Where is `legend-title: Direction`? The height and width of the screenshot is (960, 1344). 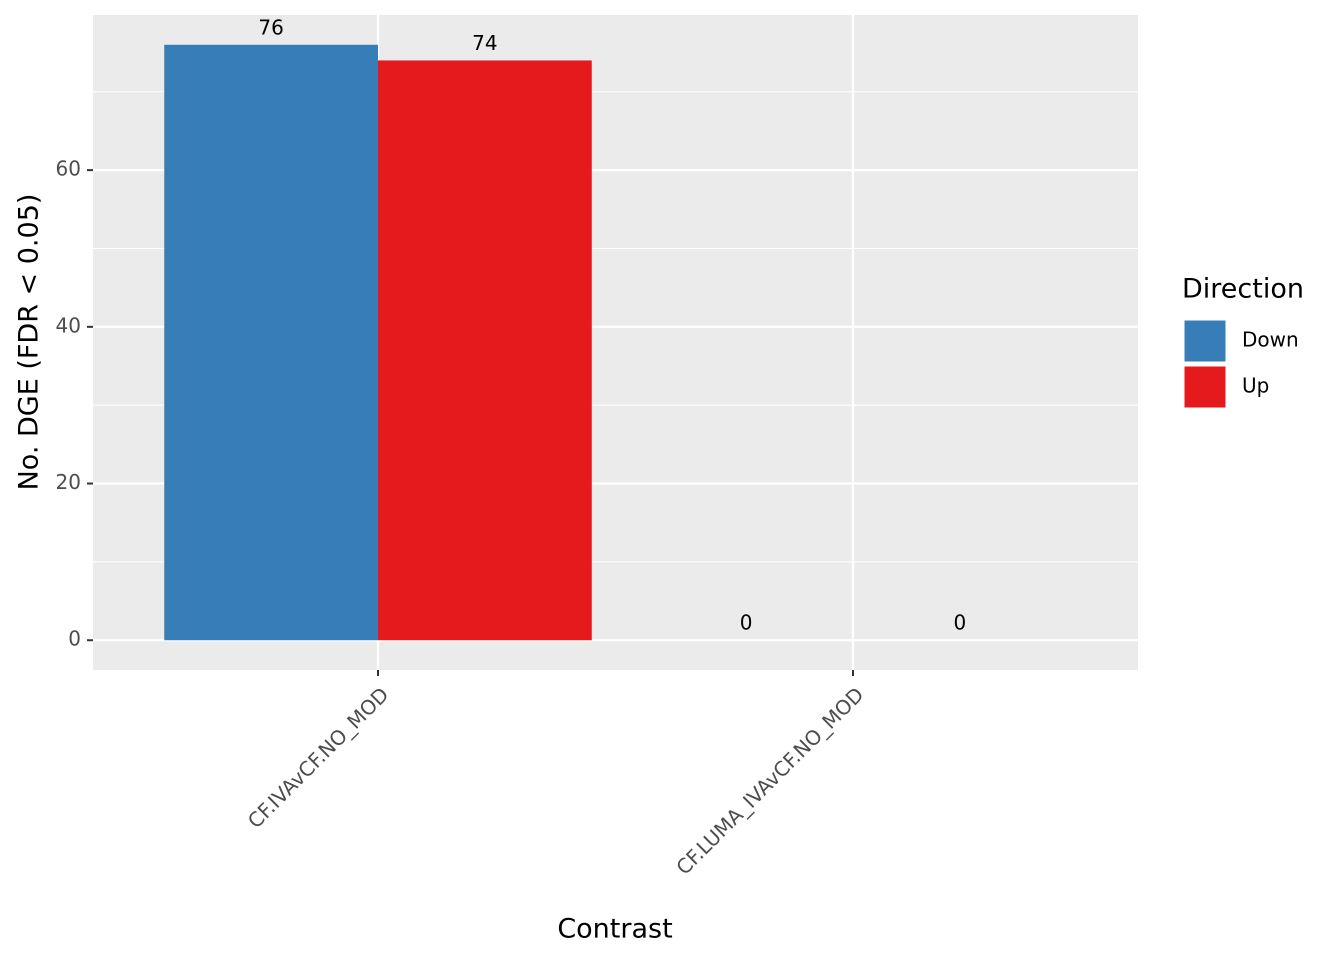
legend-title: Direction is located at coordinates (1243, 289).